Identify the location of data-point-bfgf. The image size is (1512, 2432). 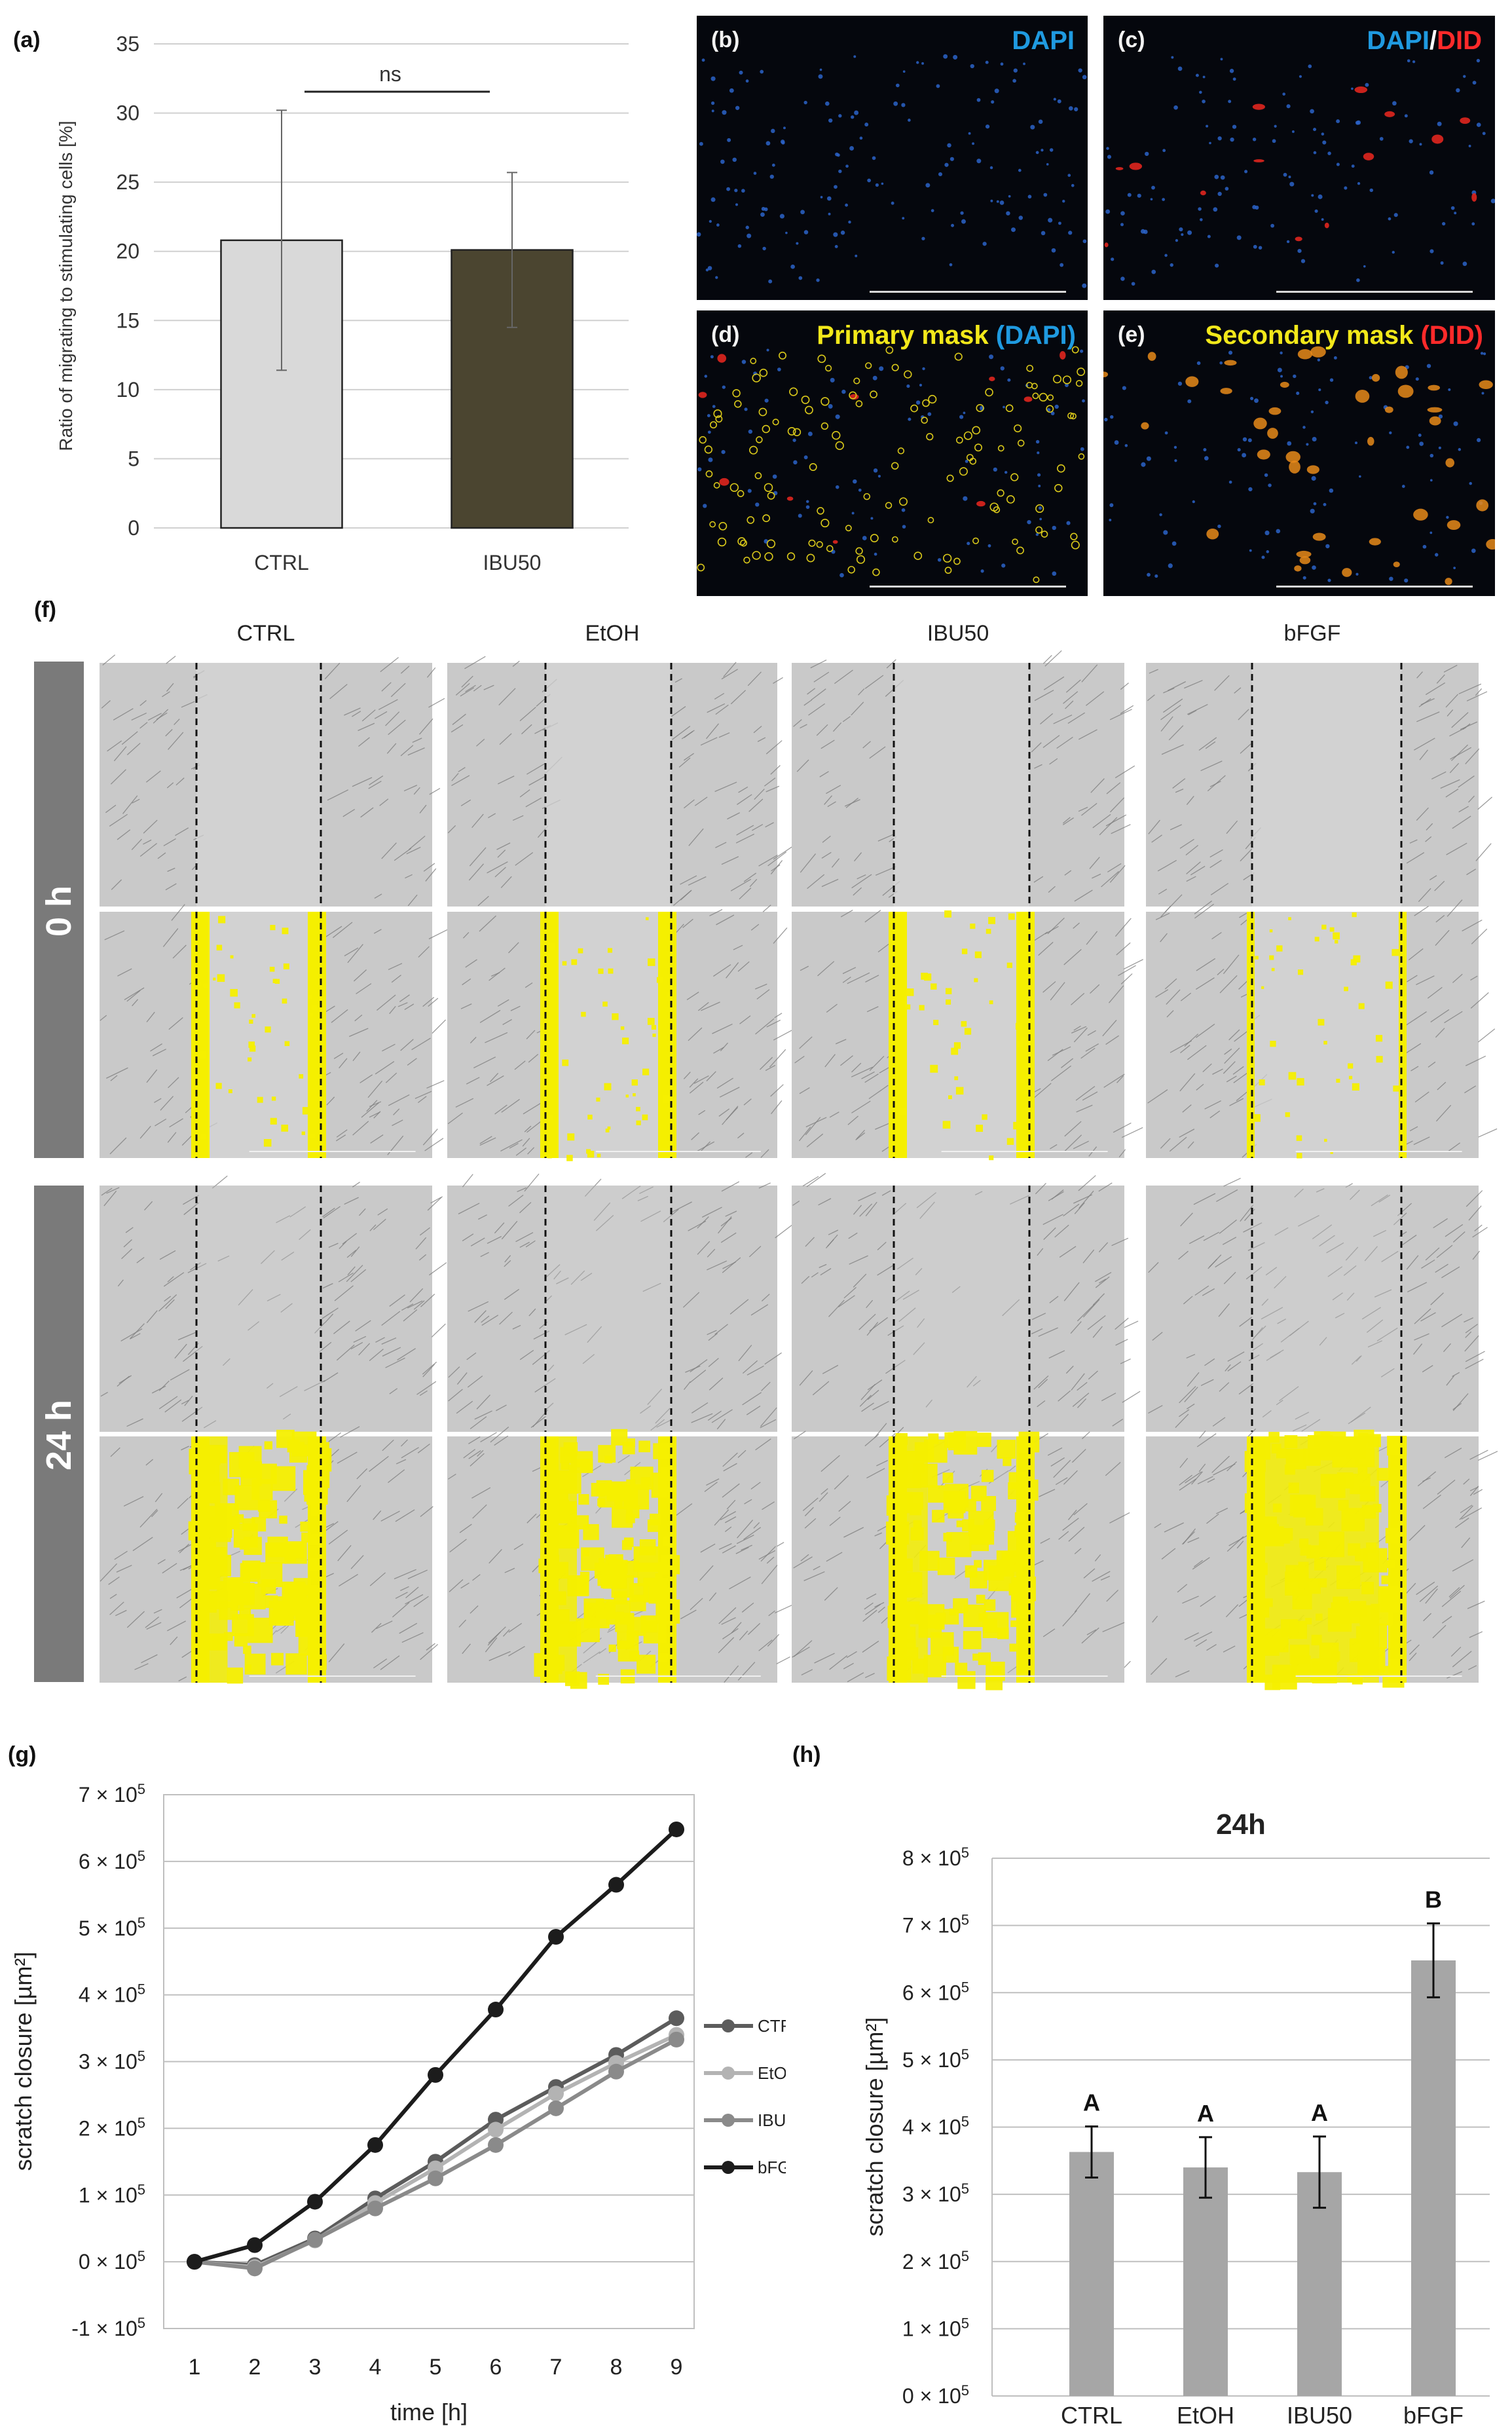
(616, 1885).